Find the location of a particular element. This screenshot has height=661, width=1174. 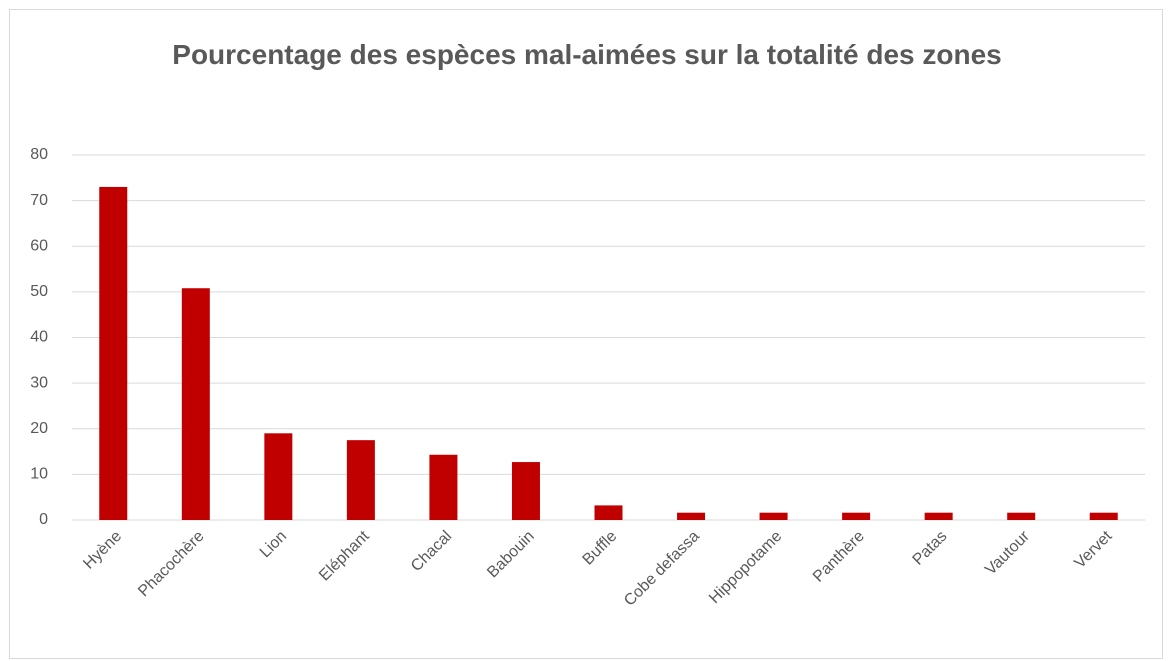

y-tick-label: 0 is located at coordinates (43, 519).